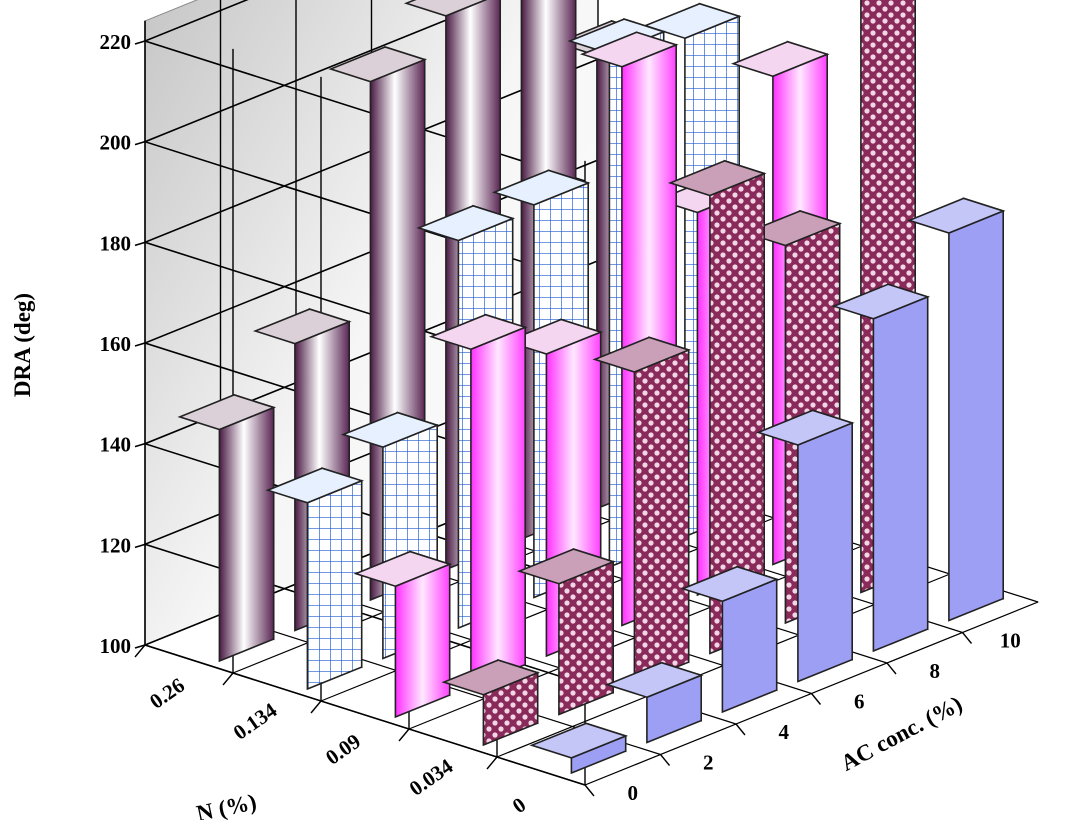 Image resolution: width=1067 pixels, height=825 pixels. Describe the element at coordinates (255, 721) in the screenshot. I see `n-tick-label: 0.134` at that location.